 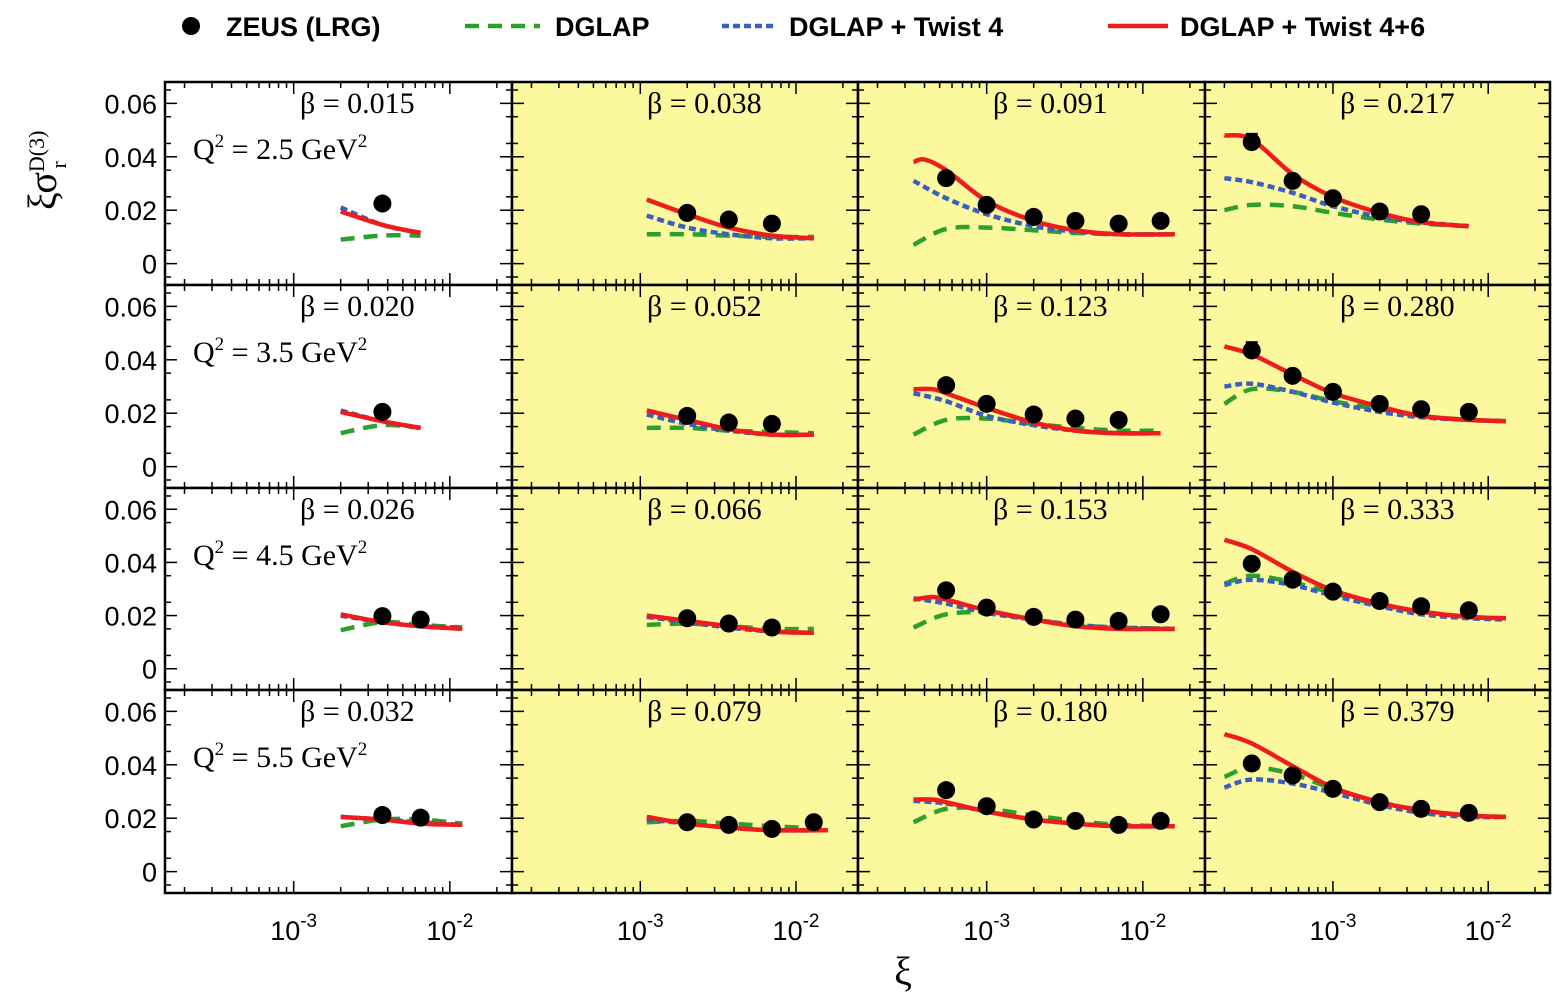 I want to click on x-axis-title: ξ, so click(x=903, y=971).